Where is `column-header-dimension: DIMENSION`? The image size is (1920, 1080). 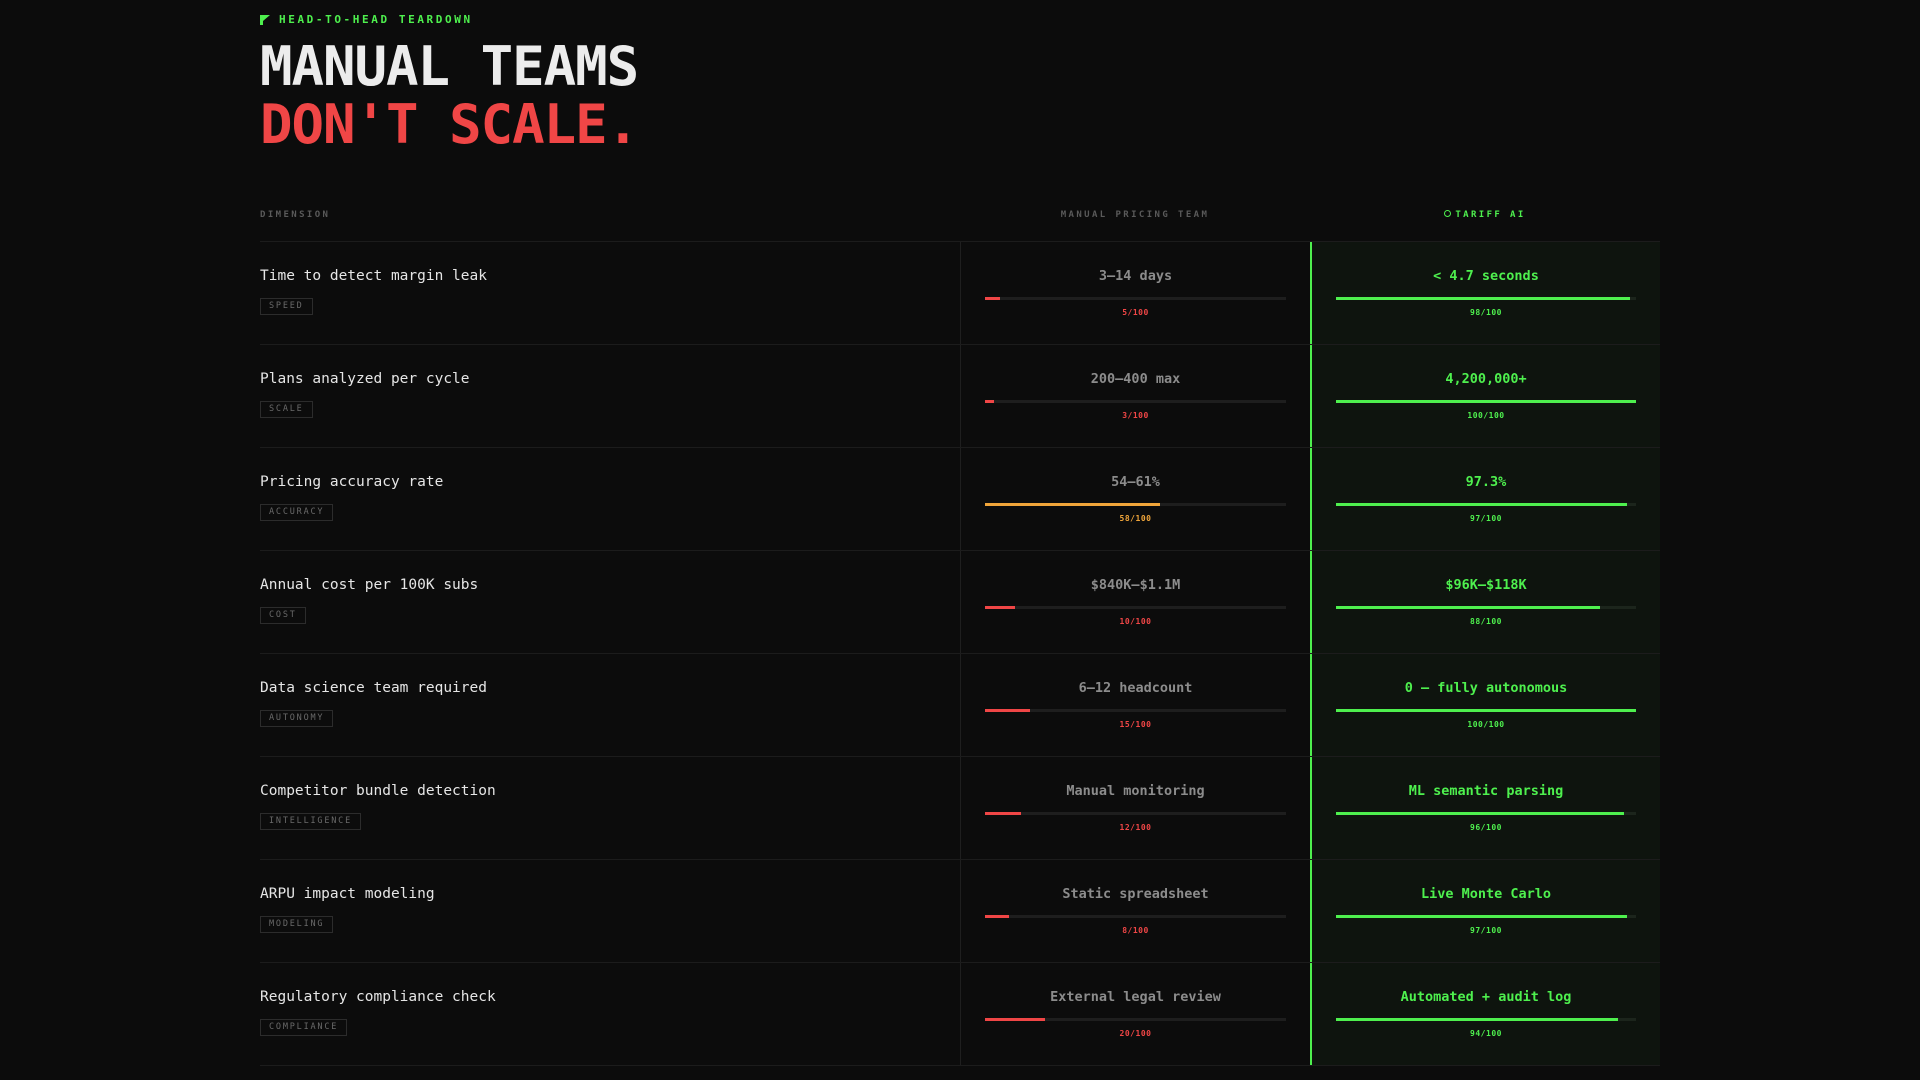 column-header-dimension: DIMENSION is located at coordinates (295, 215).